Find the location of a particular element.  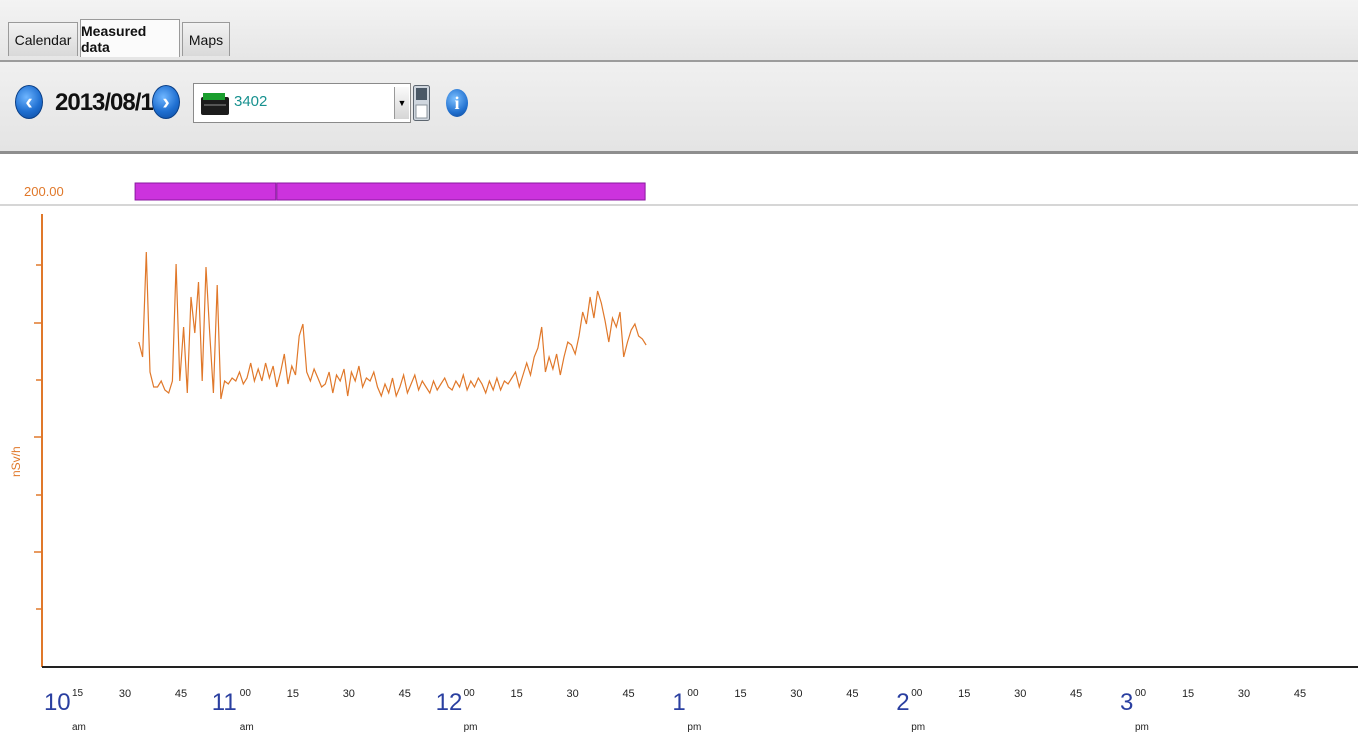

y-ticks is located at coordinates (38, 437).